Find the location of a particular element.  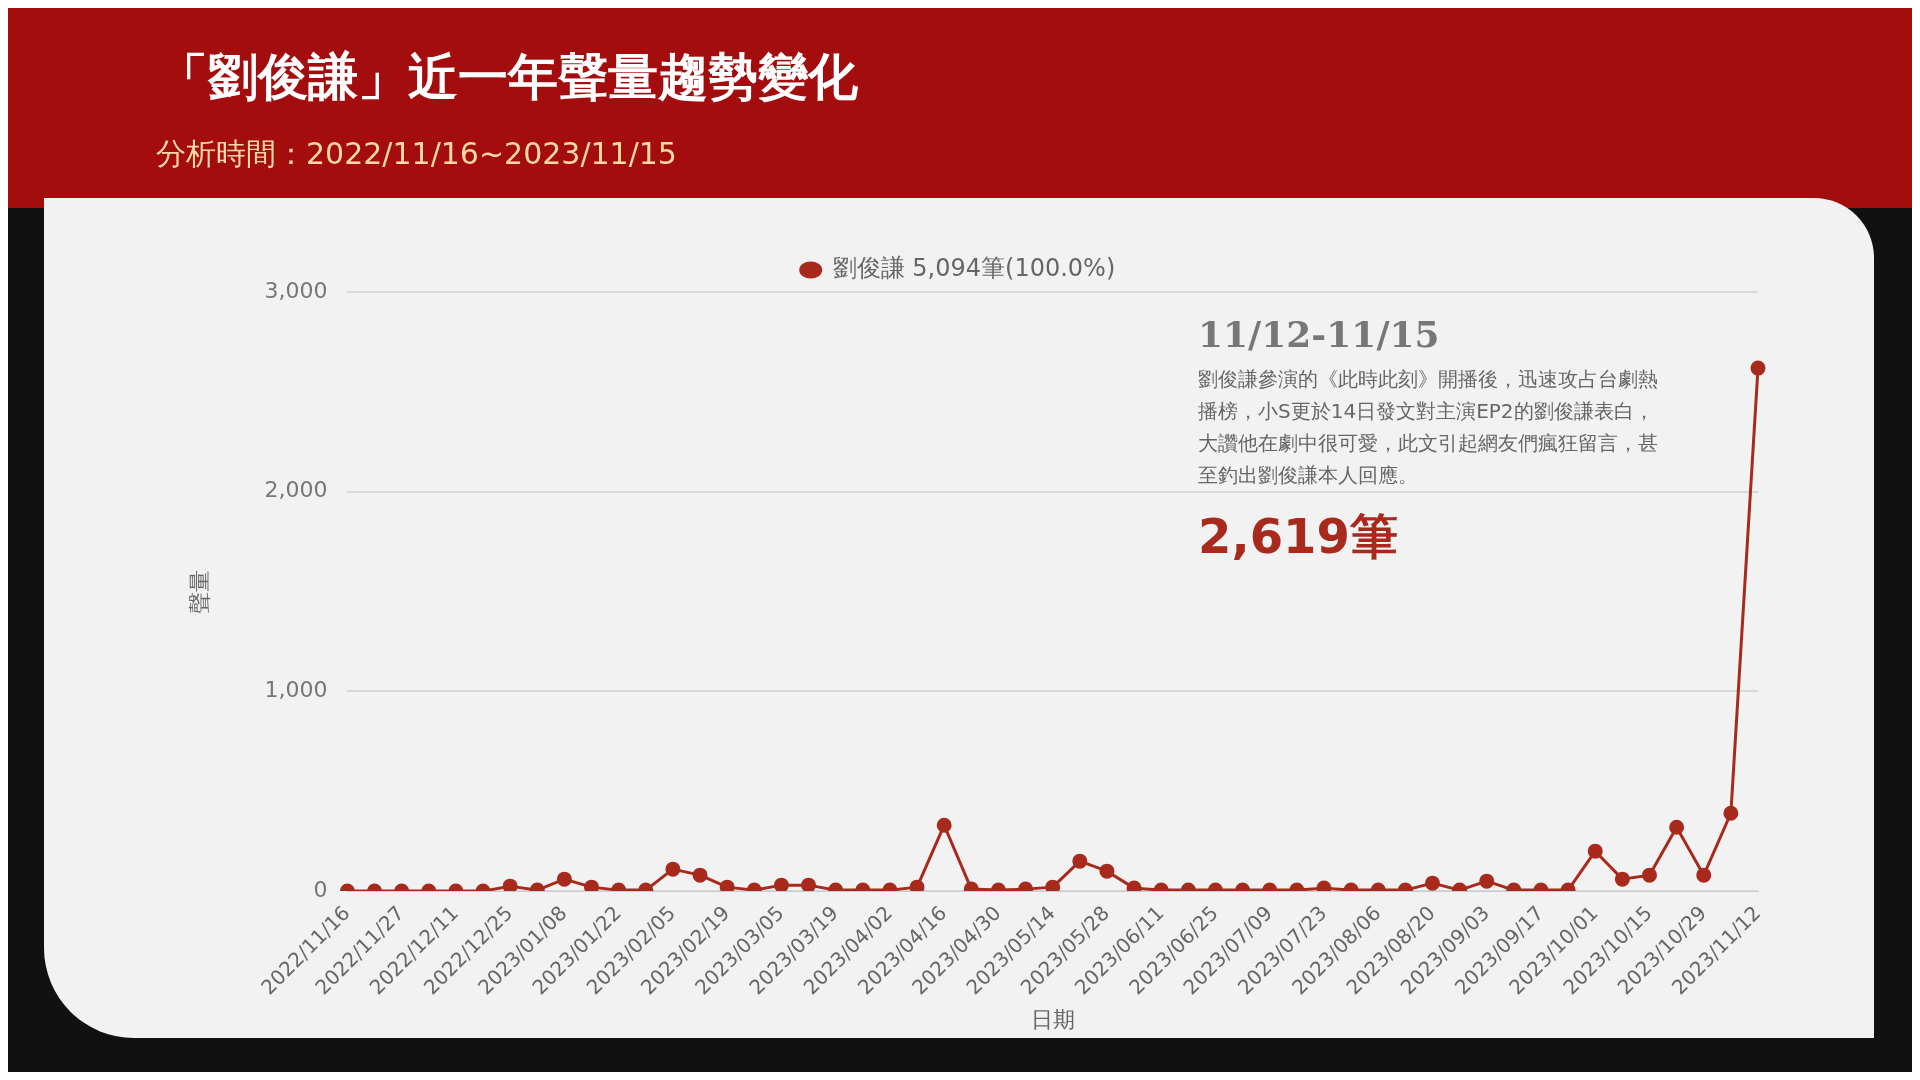

annotation: 2,619筆 is located at coordinates (1298, 536).